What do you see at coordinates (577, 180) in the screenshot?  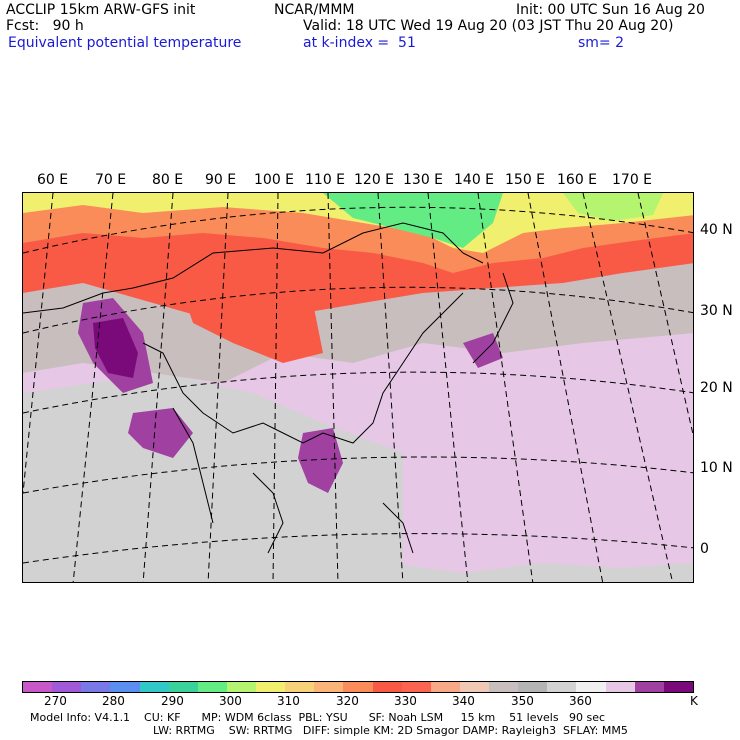 I see `lon-label: 160 E` at bounding box center [577, 180].